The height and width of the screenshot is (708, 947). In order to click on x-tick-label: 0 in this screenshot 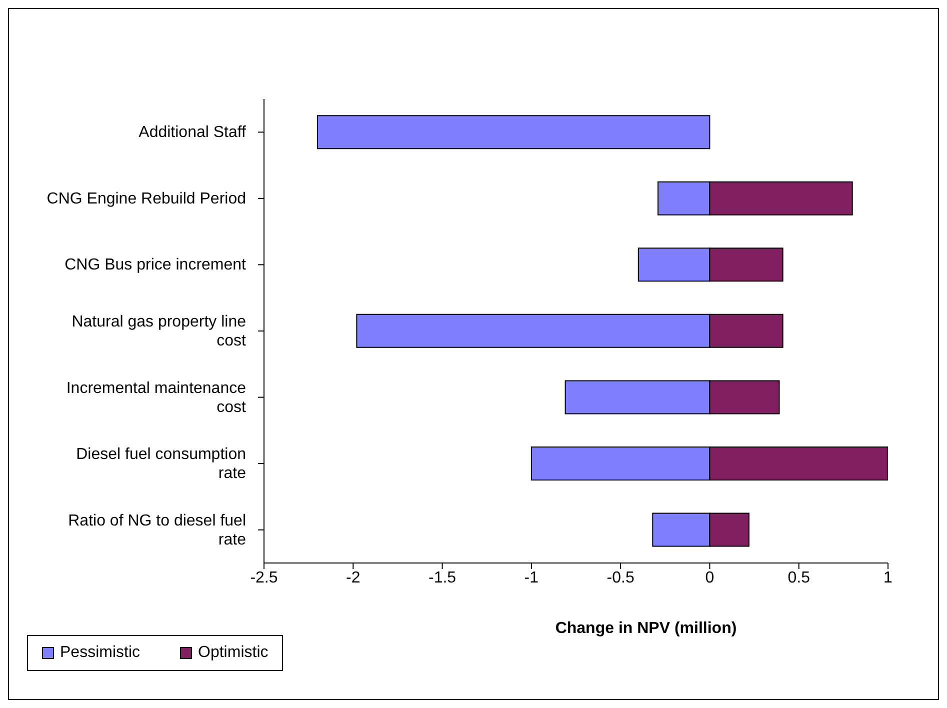, I will do `click(709, 577)`.